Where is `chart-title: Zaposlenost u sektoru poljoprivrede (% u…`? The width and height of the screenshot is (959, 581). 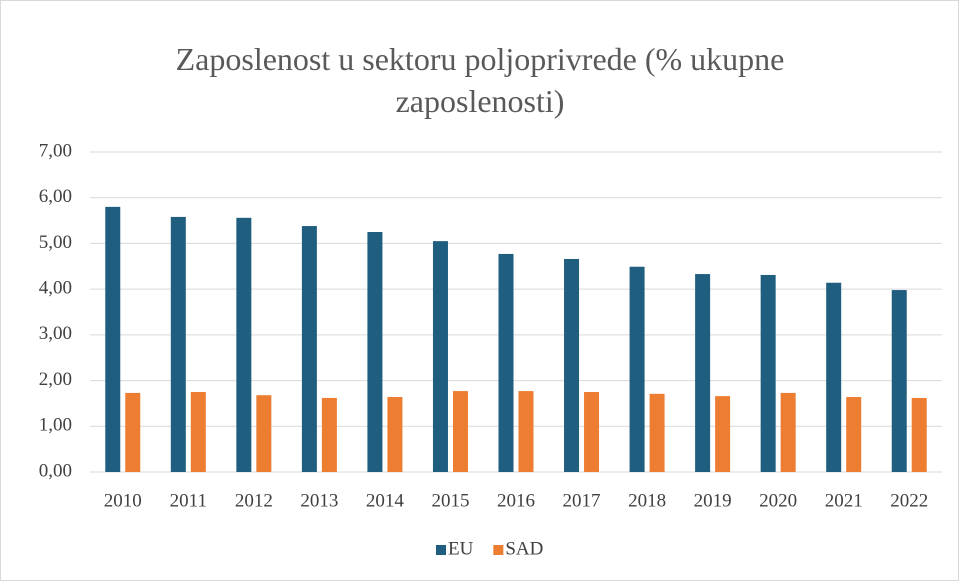
chart-title: Zaposlenost u sektoru poljoprivrede (% u… is located at coordinates (480, 80).